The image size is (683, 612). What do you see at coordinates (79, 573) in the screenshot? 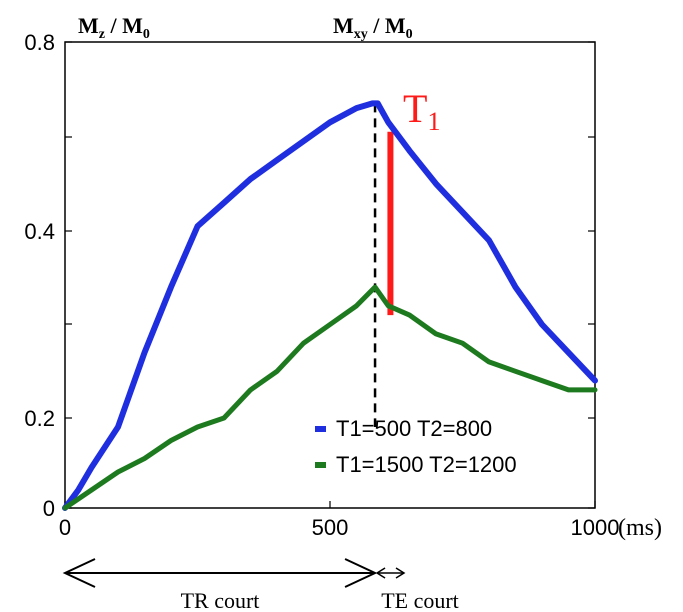
I see `tr-arrow-head-left` at bounding box center [79, 573].